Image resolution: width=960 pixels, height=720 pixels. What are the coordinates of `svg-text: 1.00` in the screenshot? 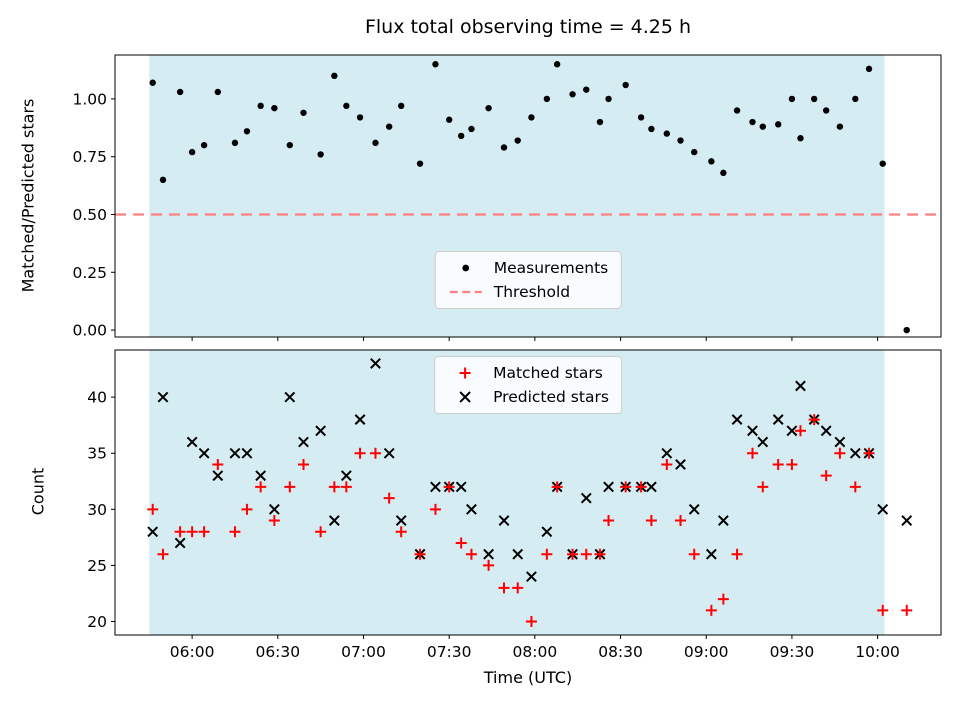 It's located at (89, 99).